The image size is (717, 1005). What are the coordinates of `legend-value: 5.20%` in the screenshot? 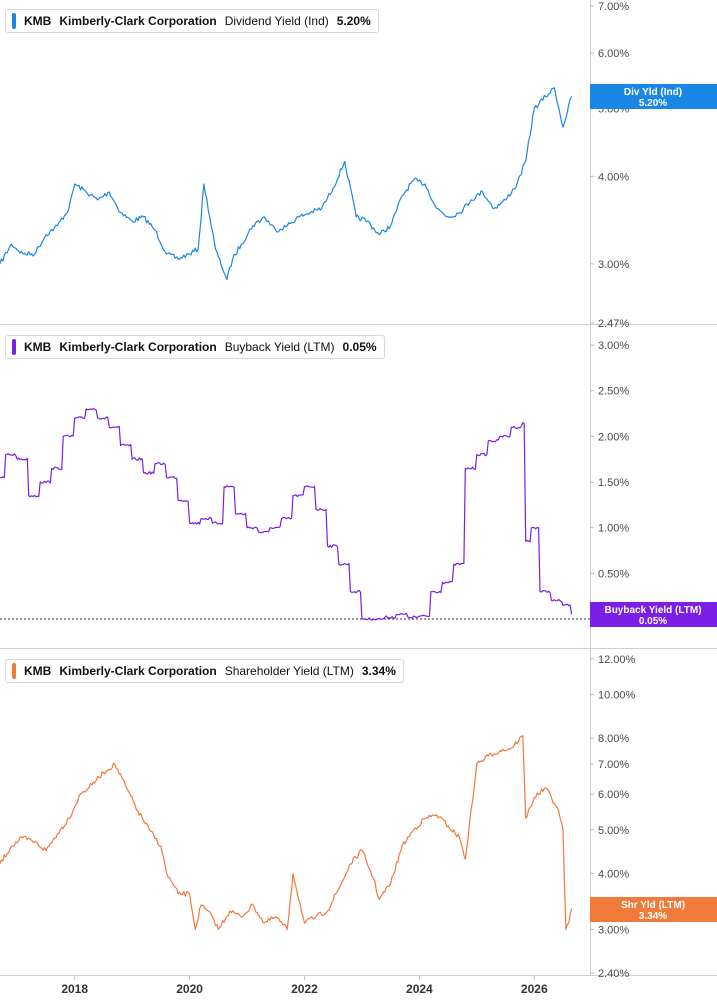 It's located at (353, 21).